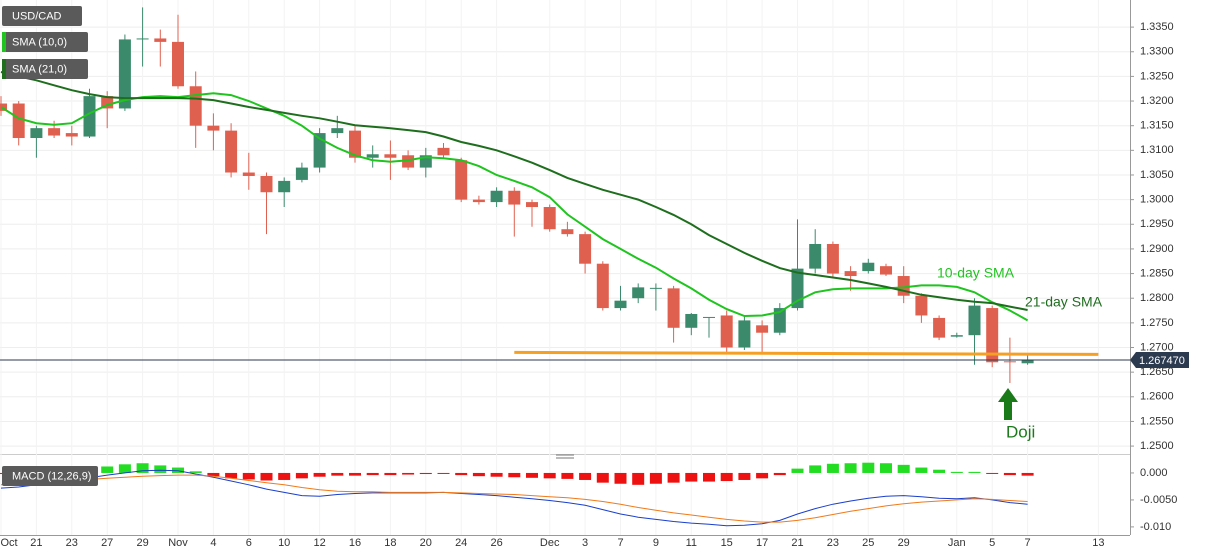  Describe the element at coordinates (51, 476) in the screenshot. I see `legend-label: MACD (12,26,9)` at that location.